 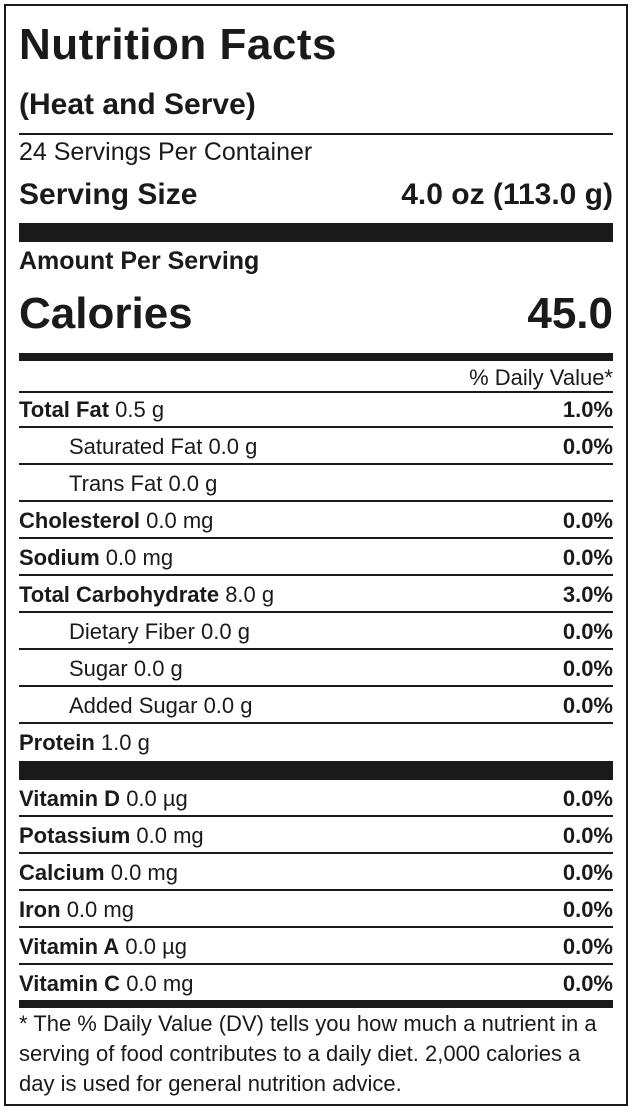 I want to click on nutrient-name: Iron 0.0 mg, so click(x=76, y=910).